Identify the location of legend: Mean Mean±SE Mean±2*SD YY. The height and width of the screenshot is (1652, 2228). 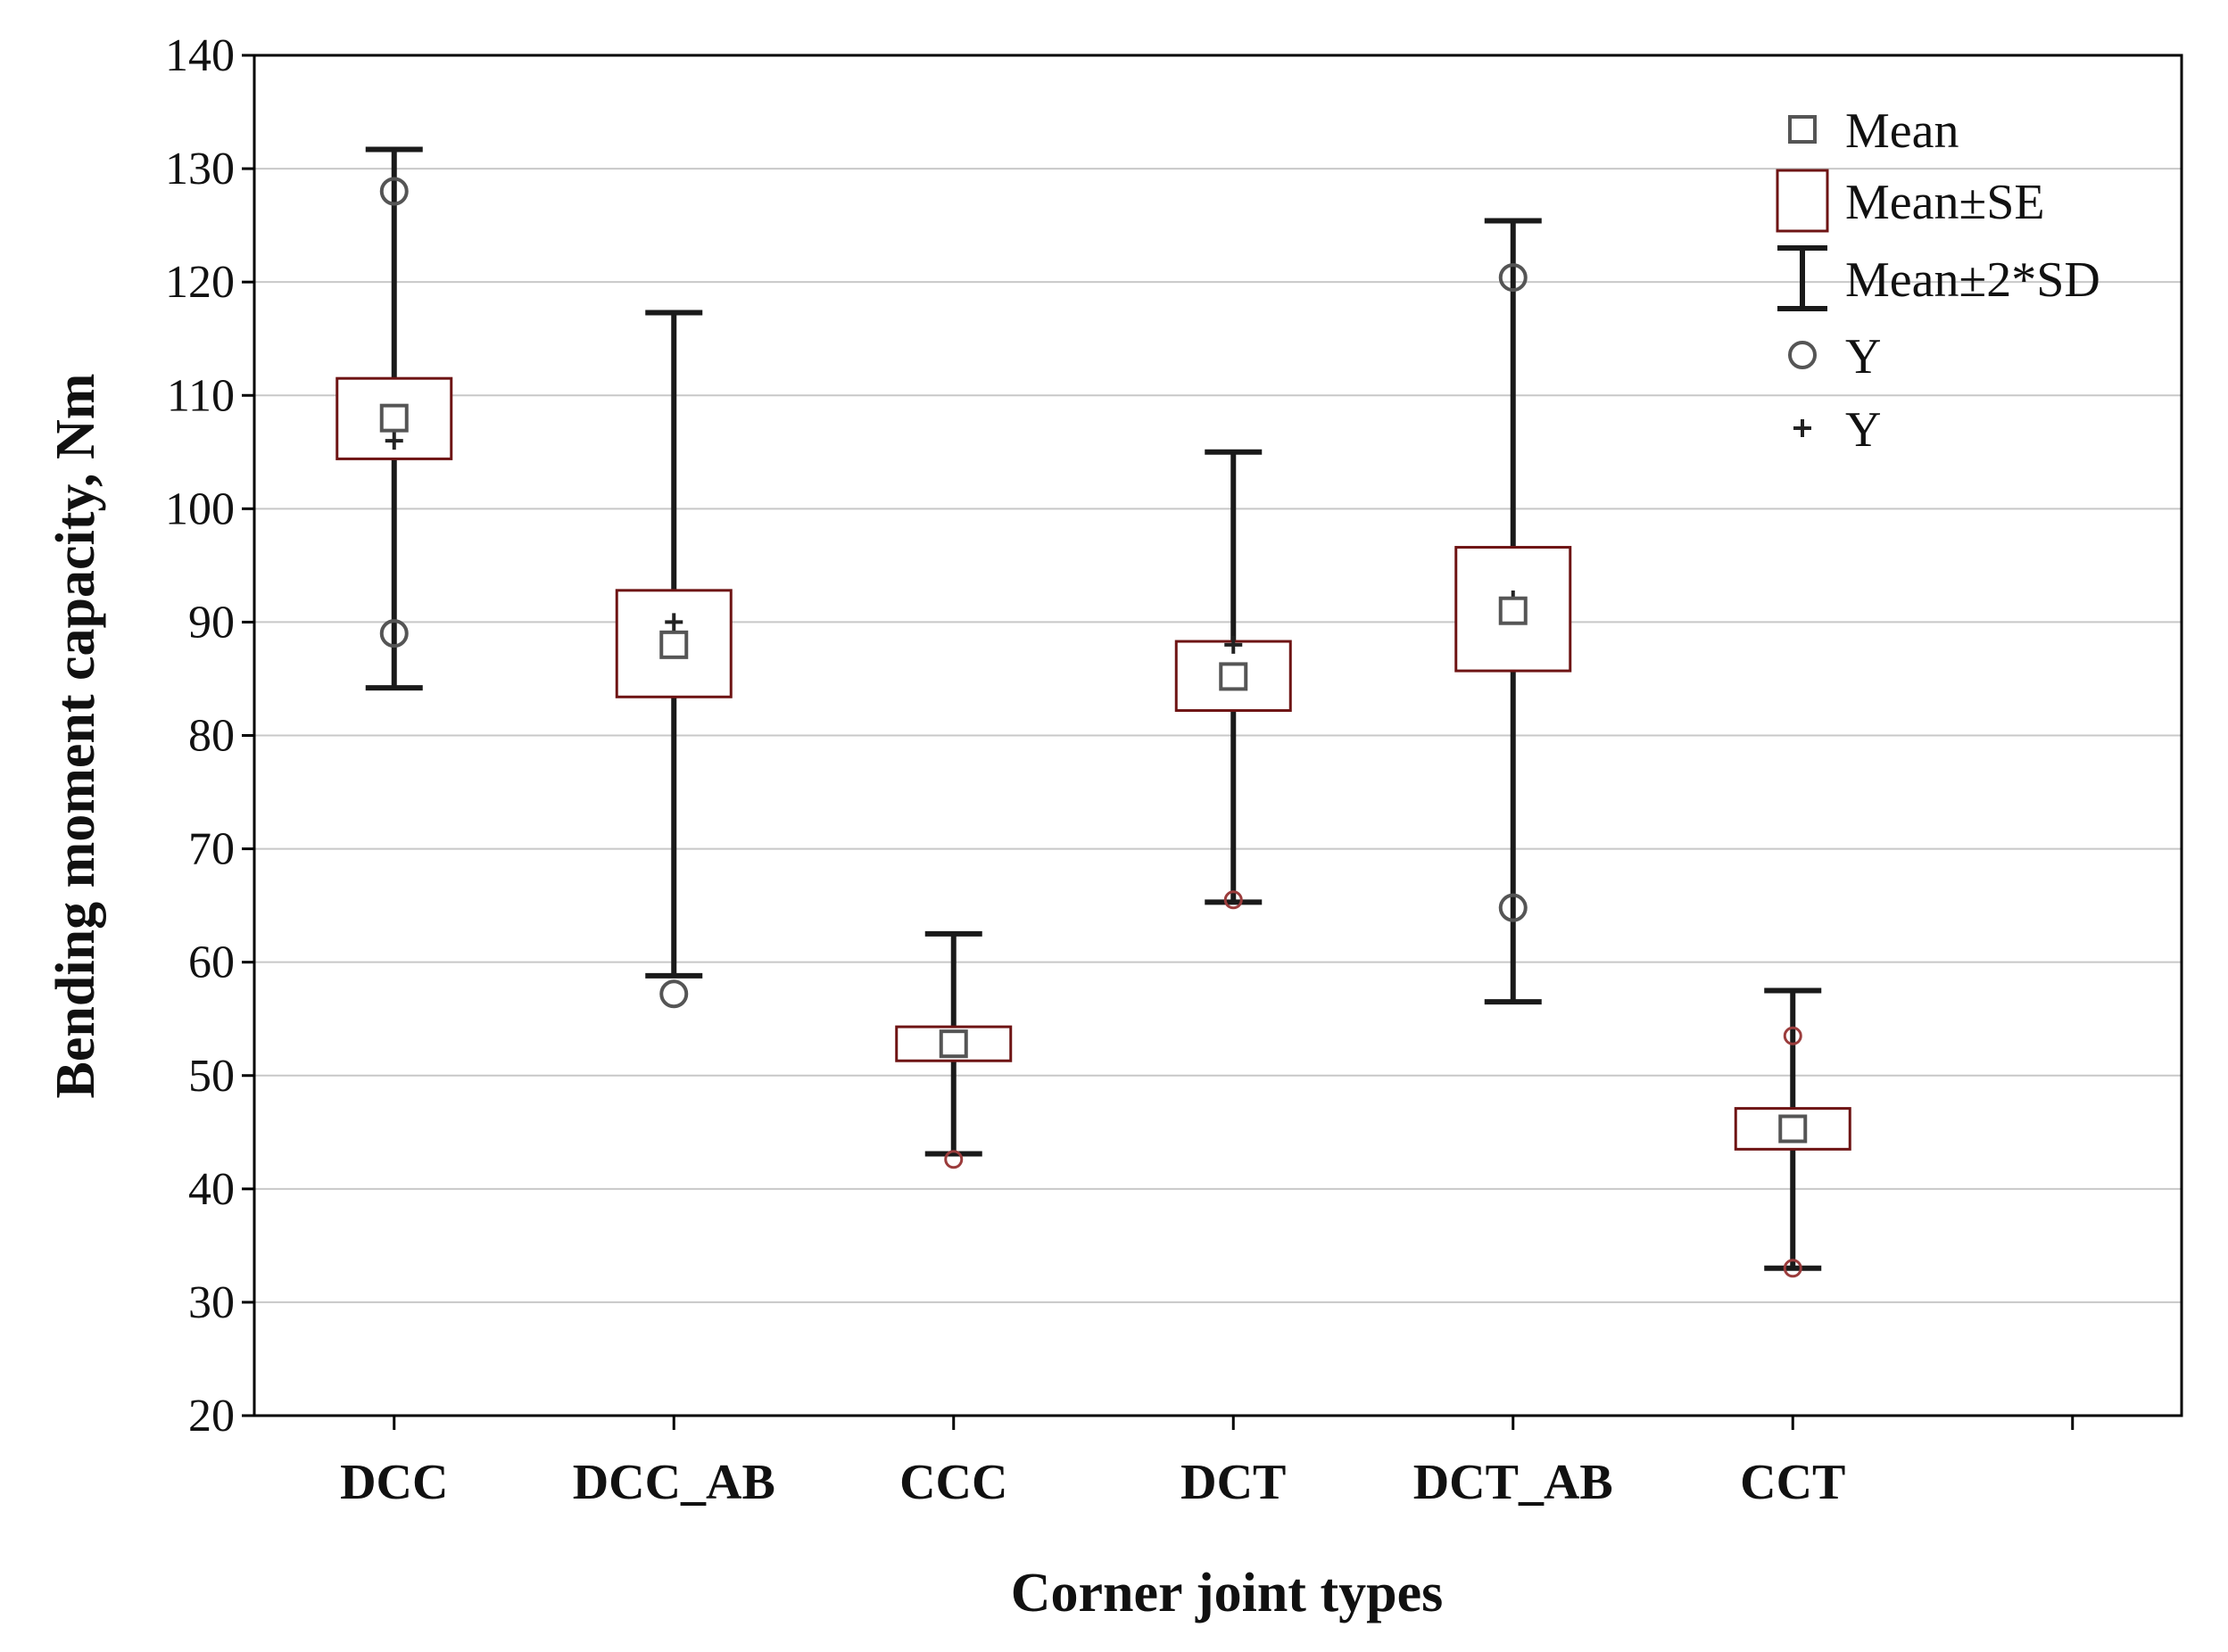
(1938, 280).